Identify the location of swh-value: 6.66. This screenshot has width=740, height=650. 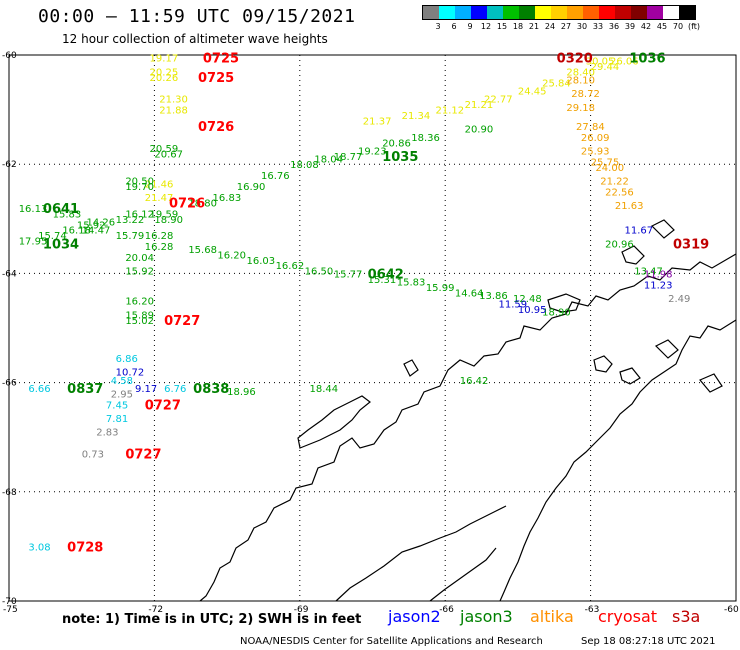
(39, 389).